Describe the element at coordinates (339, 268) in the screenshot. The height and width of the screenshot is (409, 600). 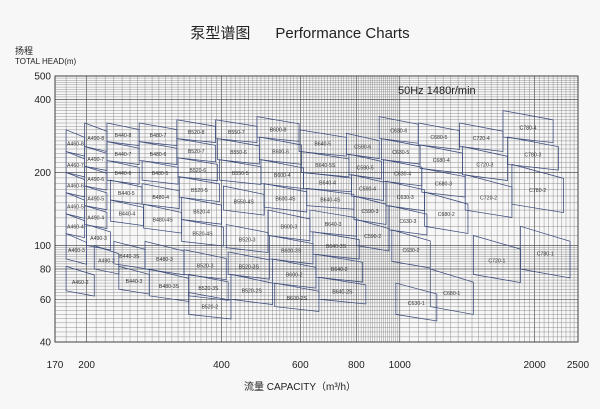
I see `pump-region: B640-2` at that location.